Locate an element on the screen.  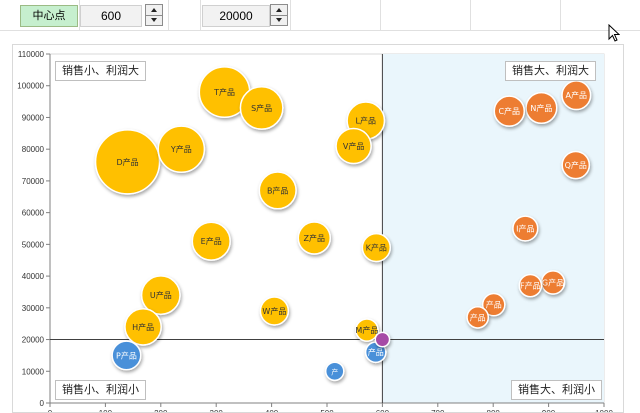
y-tick-label: 50000 is located at coordinates (33, 244).